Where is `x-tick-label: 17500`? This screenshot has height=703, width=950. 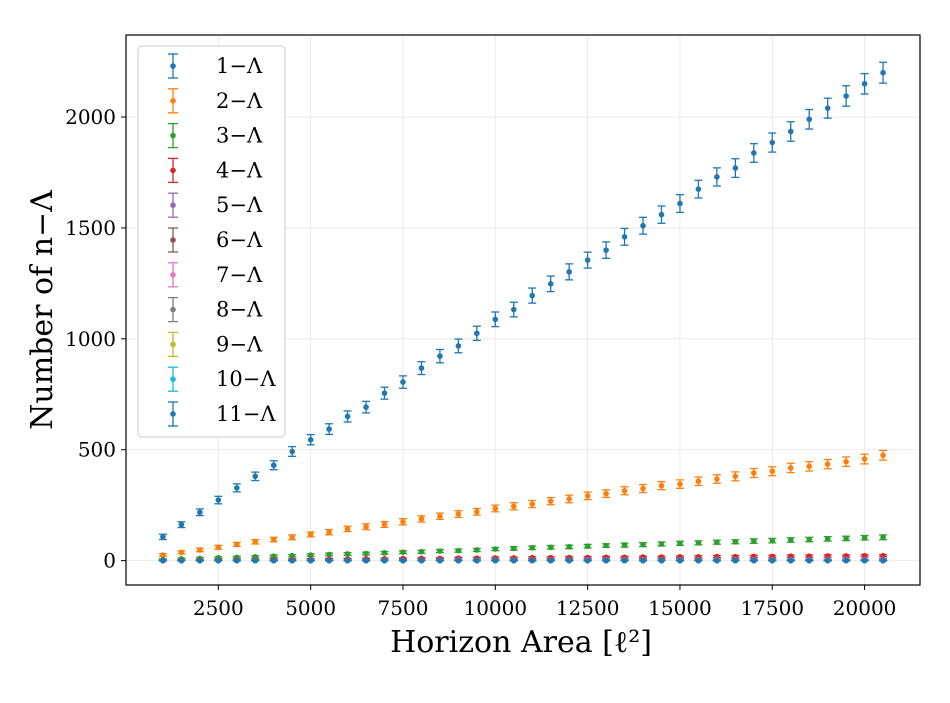 x-tick-label: 17500 is located at coordinates (772, 608).